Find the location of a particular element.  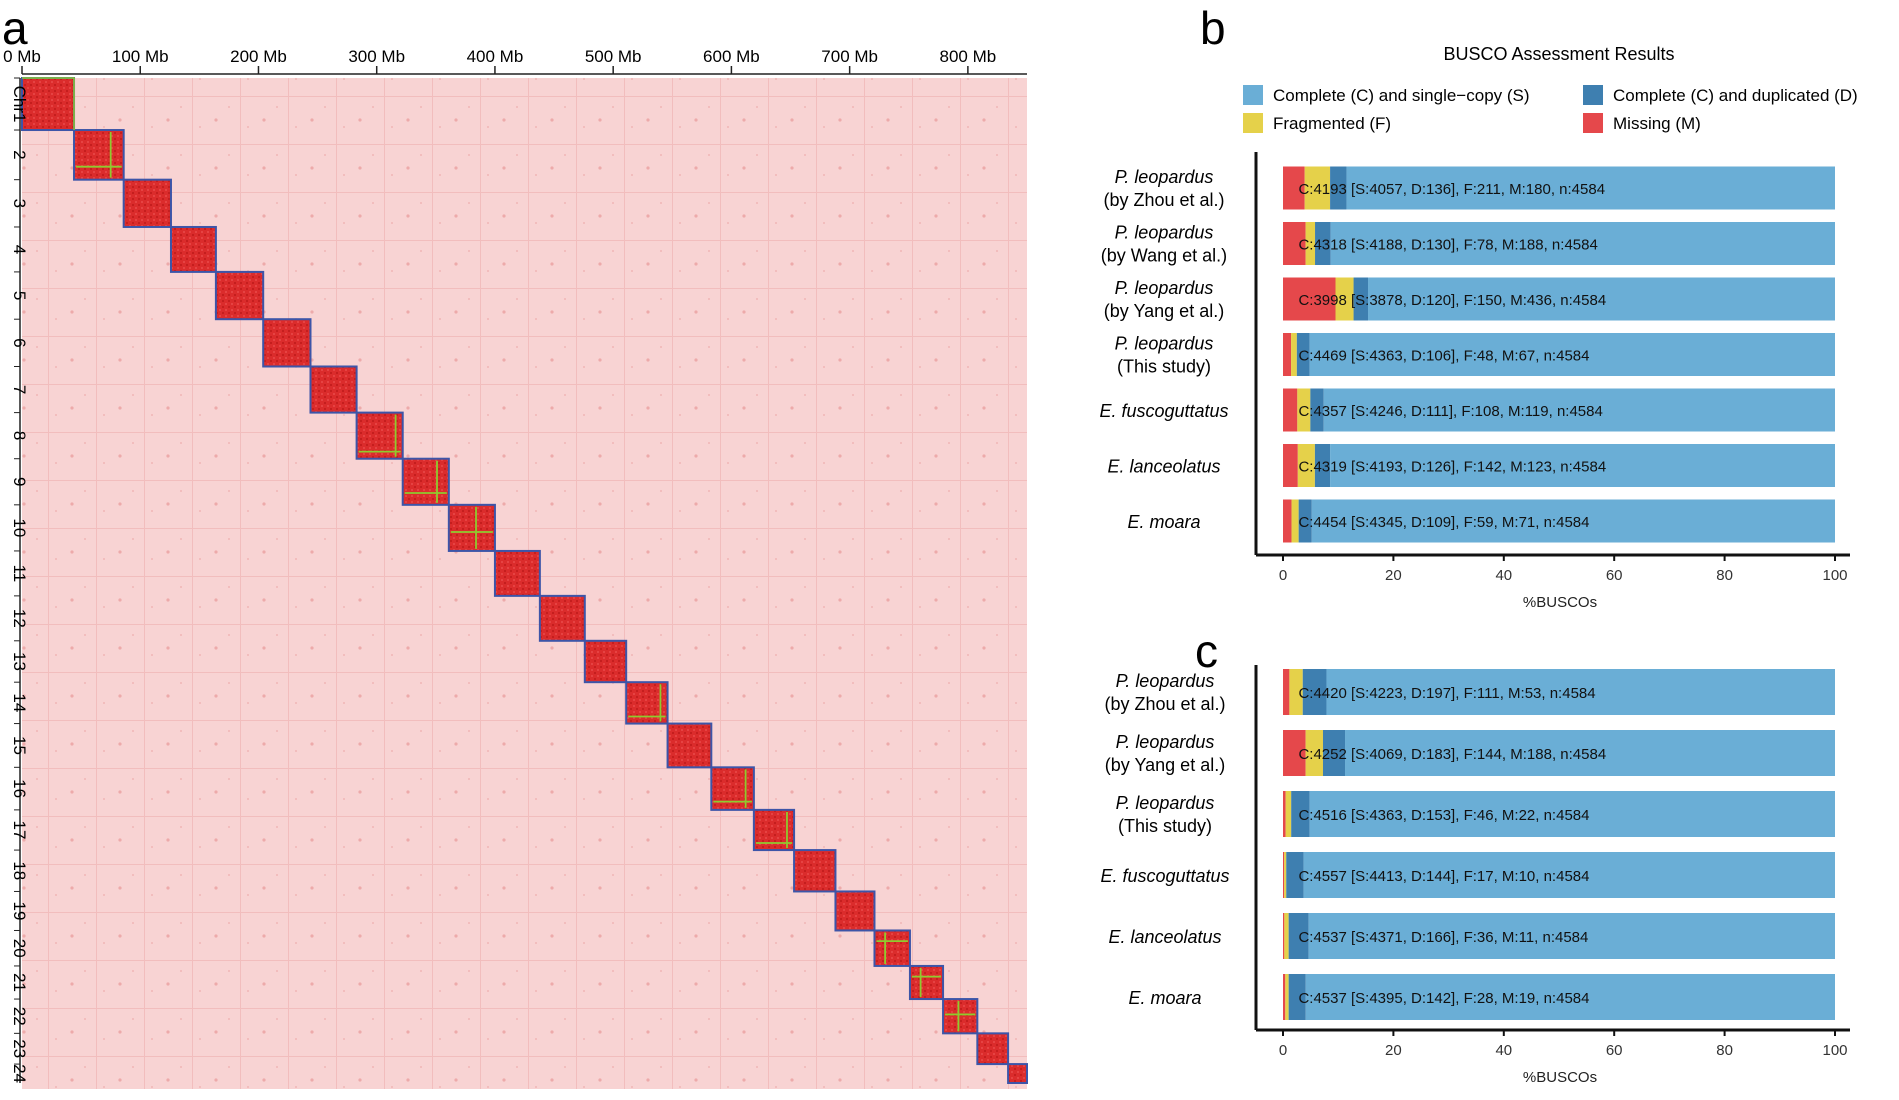

chromosome-label: 23 is located at coordinates (19, 1048).